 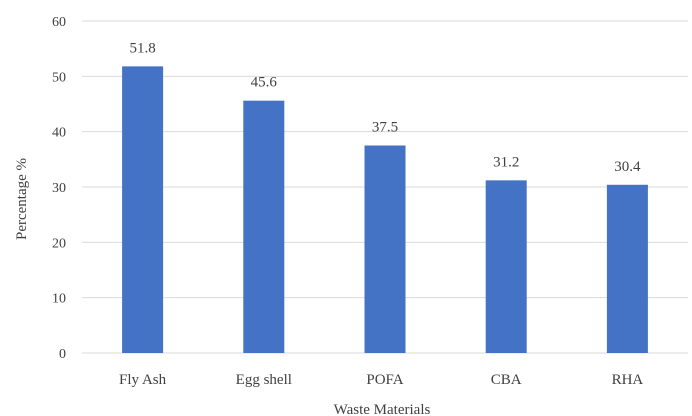 What do you see at coordinates (627, 268) in the screenshot?
I see `bar-rha` at bounding box center [627, 268].